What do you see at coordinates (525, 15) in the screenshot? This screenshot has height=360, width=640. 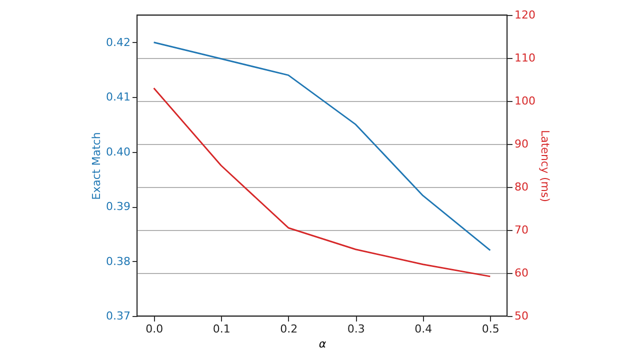 I see `y2-tick-label: 120` at bounding box center [525, 15].